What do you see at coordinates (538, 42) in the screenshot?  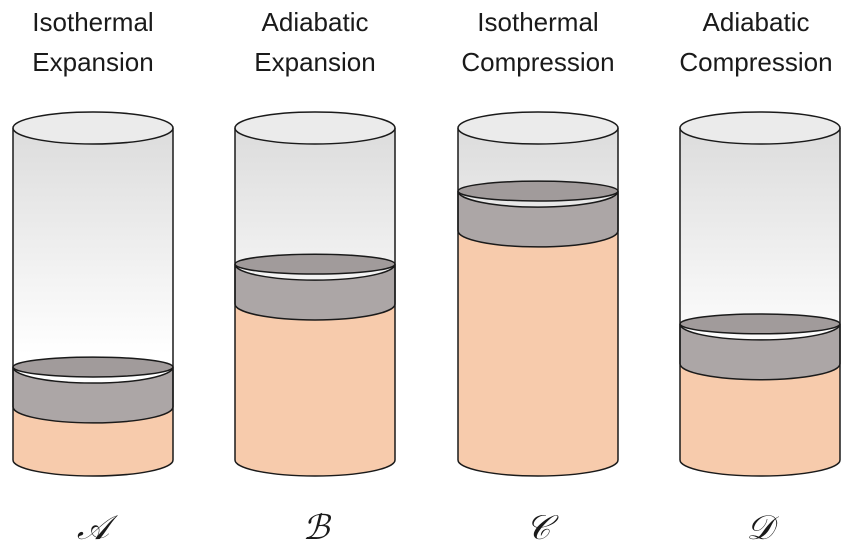 I see `caption-isothermal-compression: Isothermal Compression` at bounding box center [538, 42].